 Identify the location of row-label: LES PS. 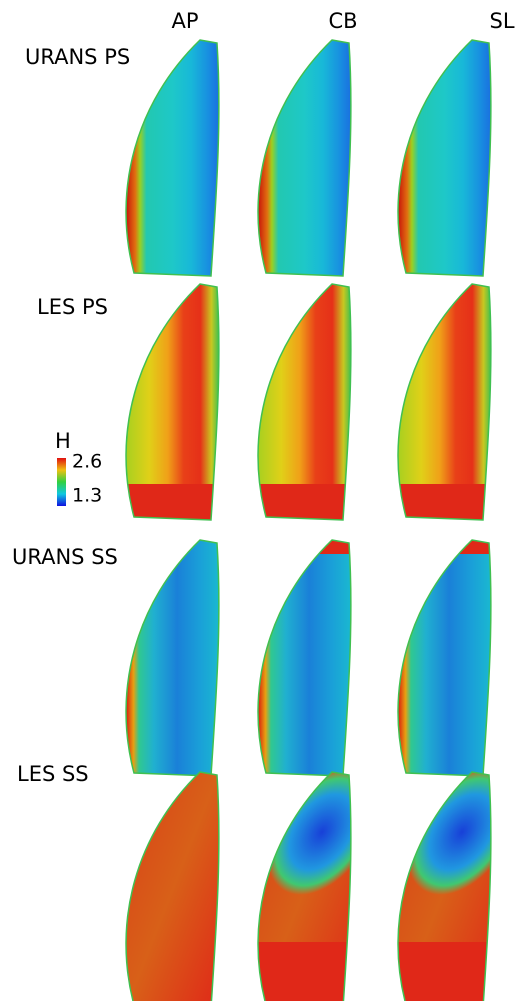
(72, 307).